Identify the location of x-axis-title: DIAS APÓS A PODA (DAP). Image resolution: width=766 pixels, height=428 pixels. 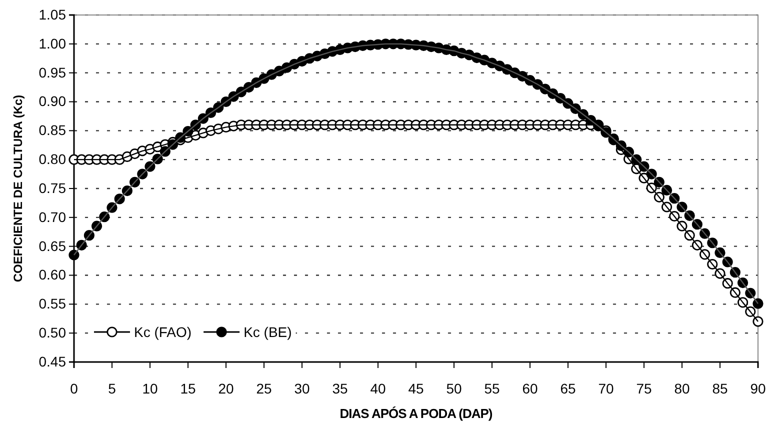
(416, 413).